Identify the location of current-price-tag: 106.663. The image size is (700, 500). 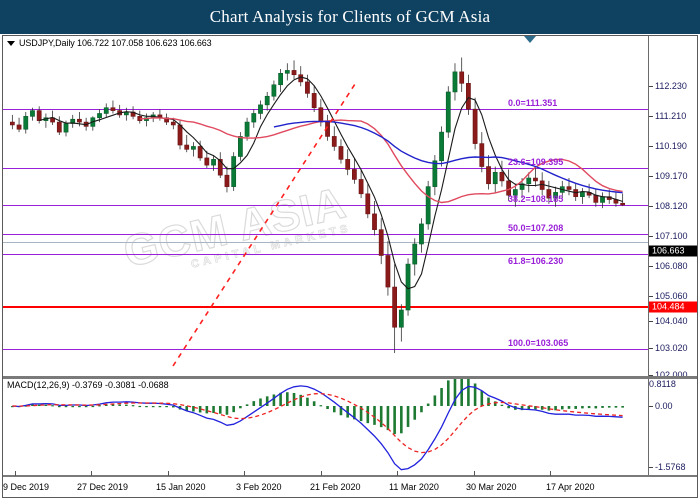
(673, 251).